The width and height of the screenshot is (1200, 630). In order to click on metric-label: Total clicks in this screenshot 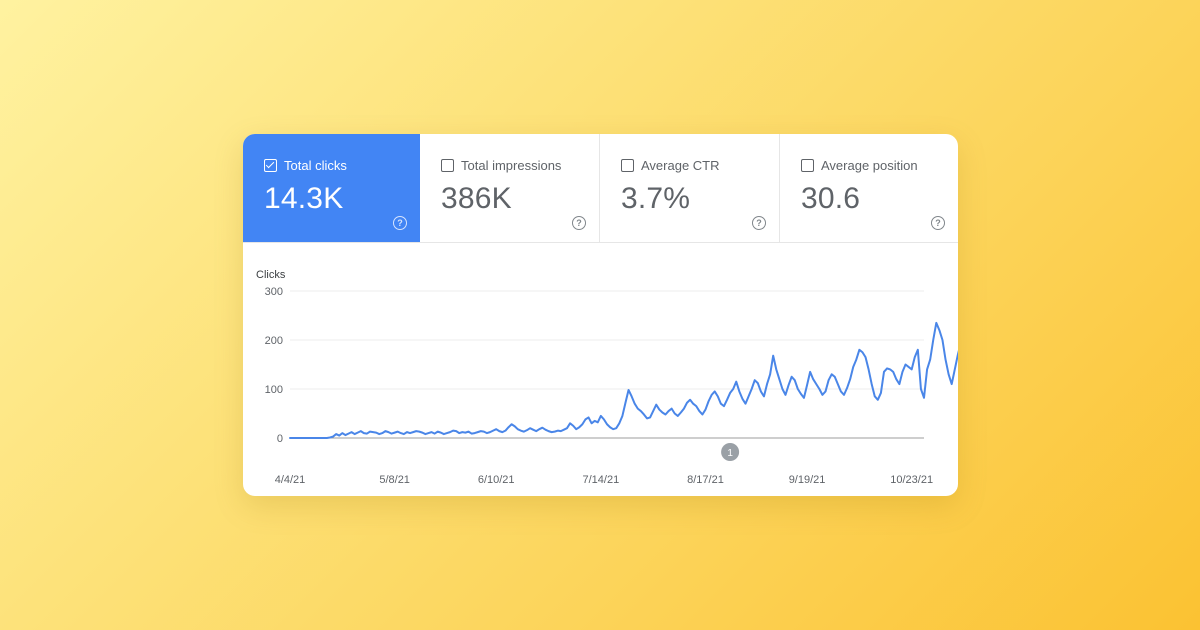, I will do `click(315, 165)`.